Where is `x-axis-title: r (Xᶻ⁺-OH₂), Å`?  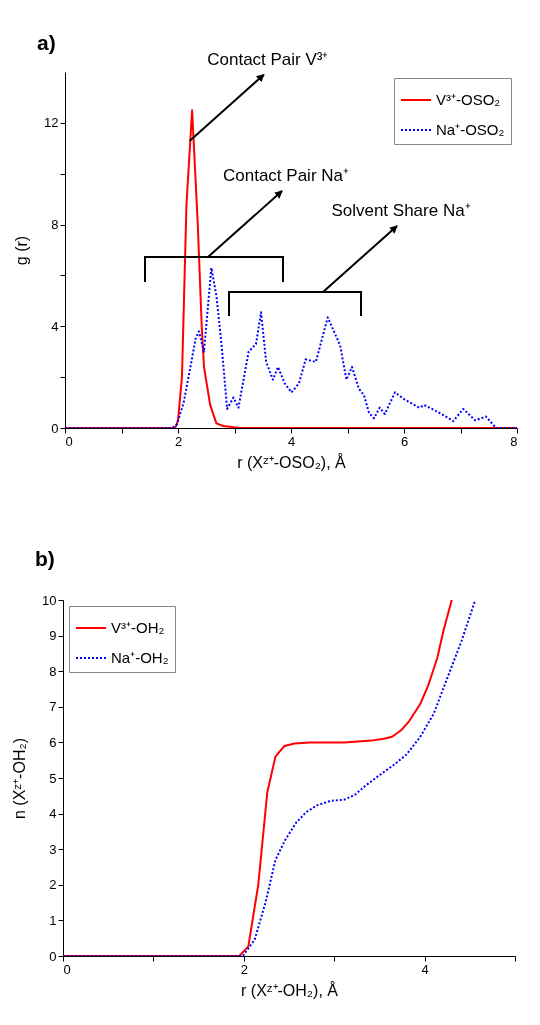
x-axis-title: r (Xᶻ⁺-OH₂), Å is located at coordinates (290, 989).